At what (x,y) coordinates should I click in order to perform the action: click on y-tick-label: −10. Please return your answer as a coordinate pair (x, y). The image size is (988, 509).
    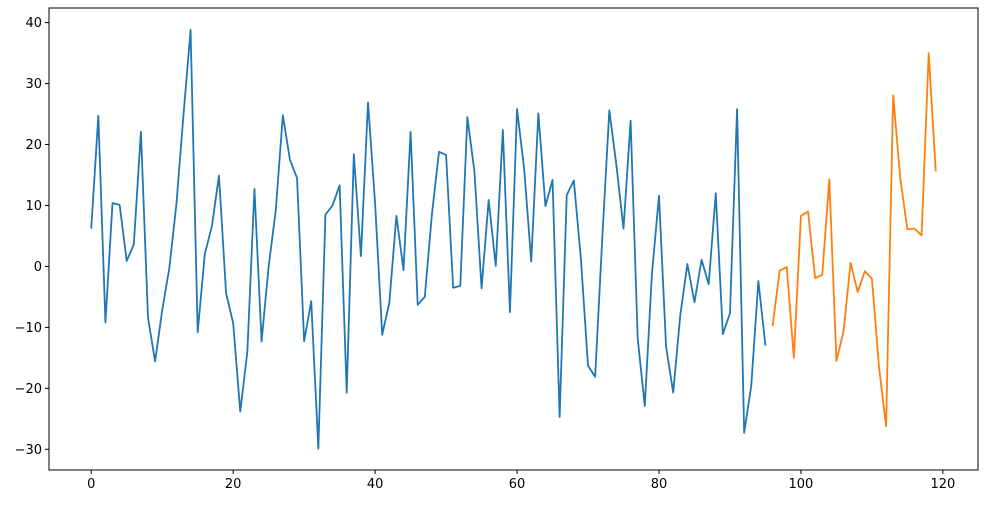
    Looking at the image, I should click on (28, 328).